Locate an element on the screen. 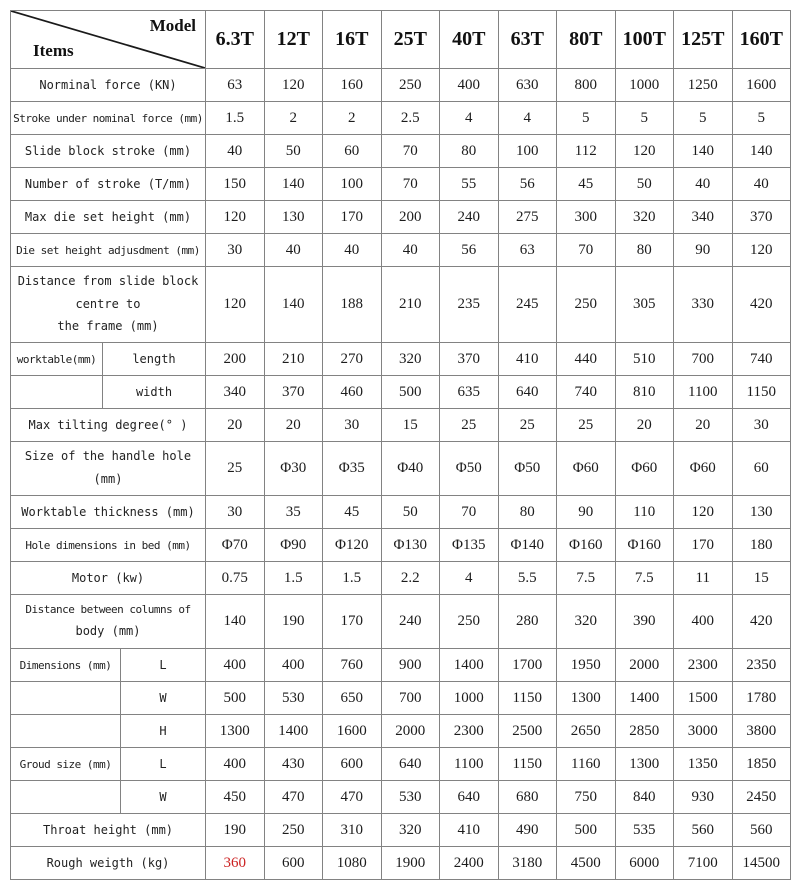  value-cell-rough-weigth-63T: 3180 is located at coordinates (527, 863).